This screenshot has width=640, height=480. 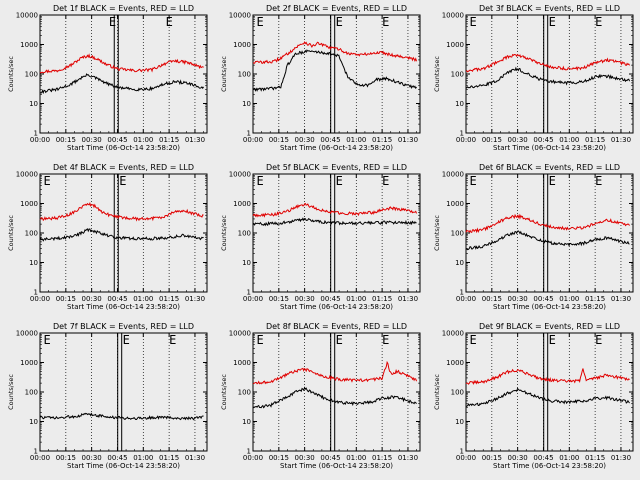 I want to click on panel-title: Det 5f BLACK = Events, RED = LLD, so click(x=336, y=167).